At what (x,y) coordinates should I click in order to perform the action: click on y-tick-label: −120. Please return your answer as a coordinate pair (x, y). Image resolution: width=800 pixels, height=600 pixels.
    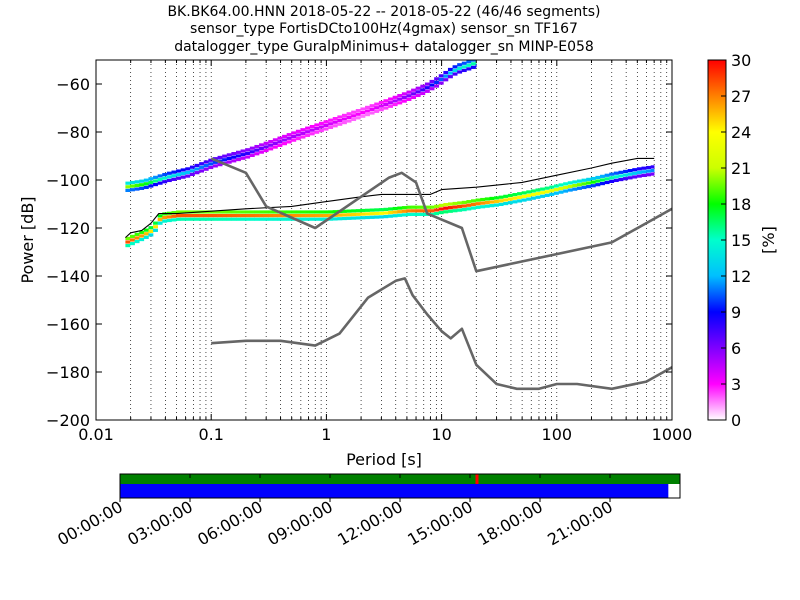
    Looking at the image, I should click on (68, 228).